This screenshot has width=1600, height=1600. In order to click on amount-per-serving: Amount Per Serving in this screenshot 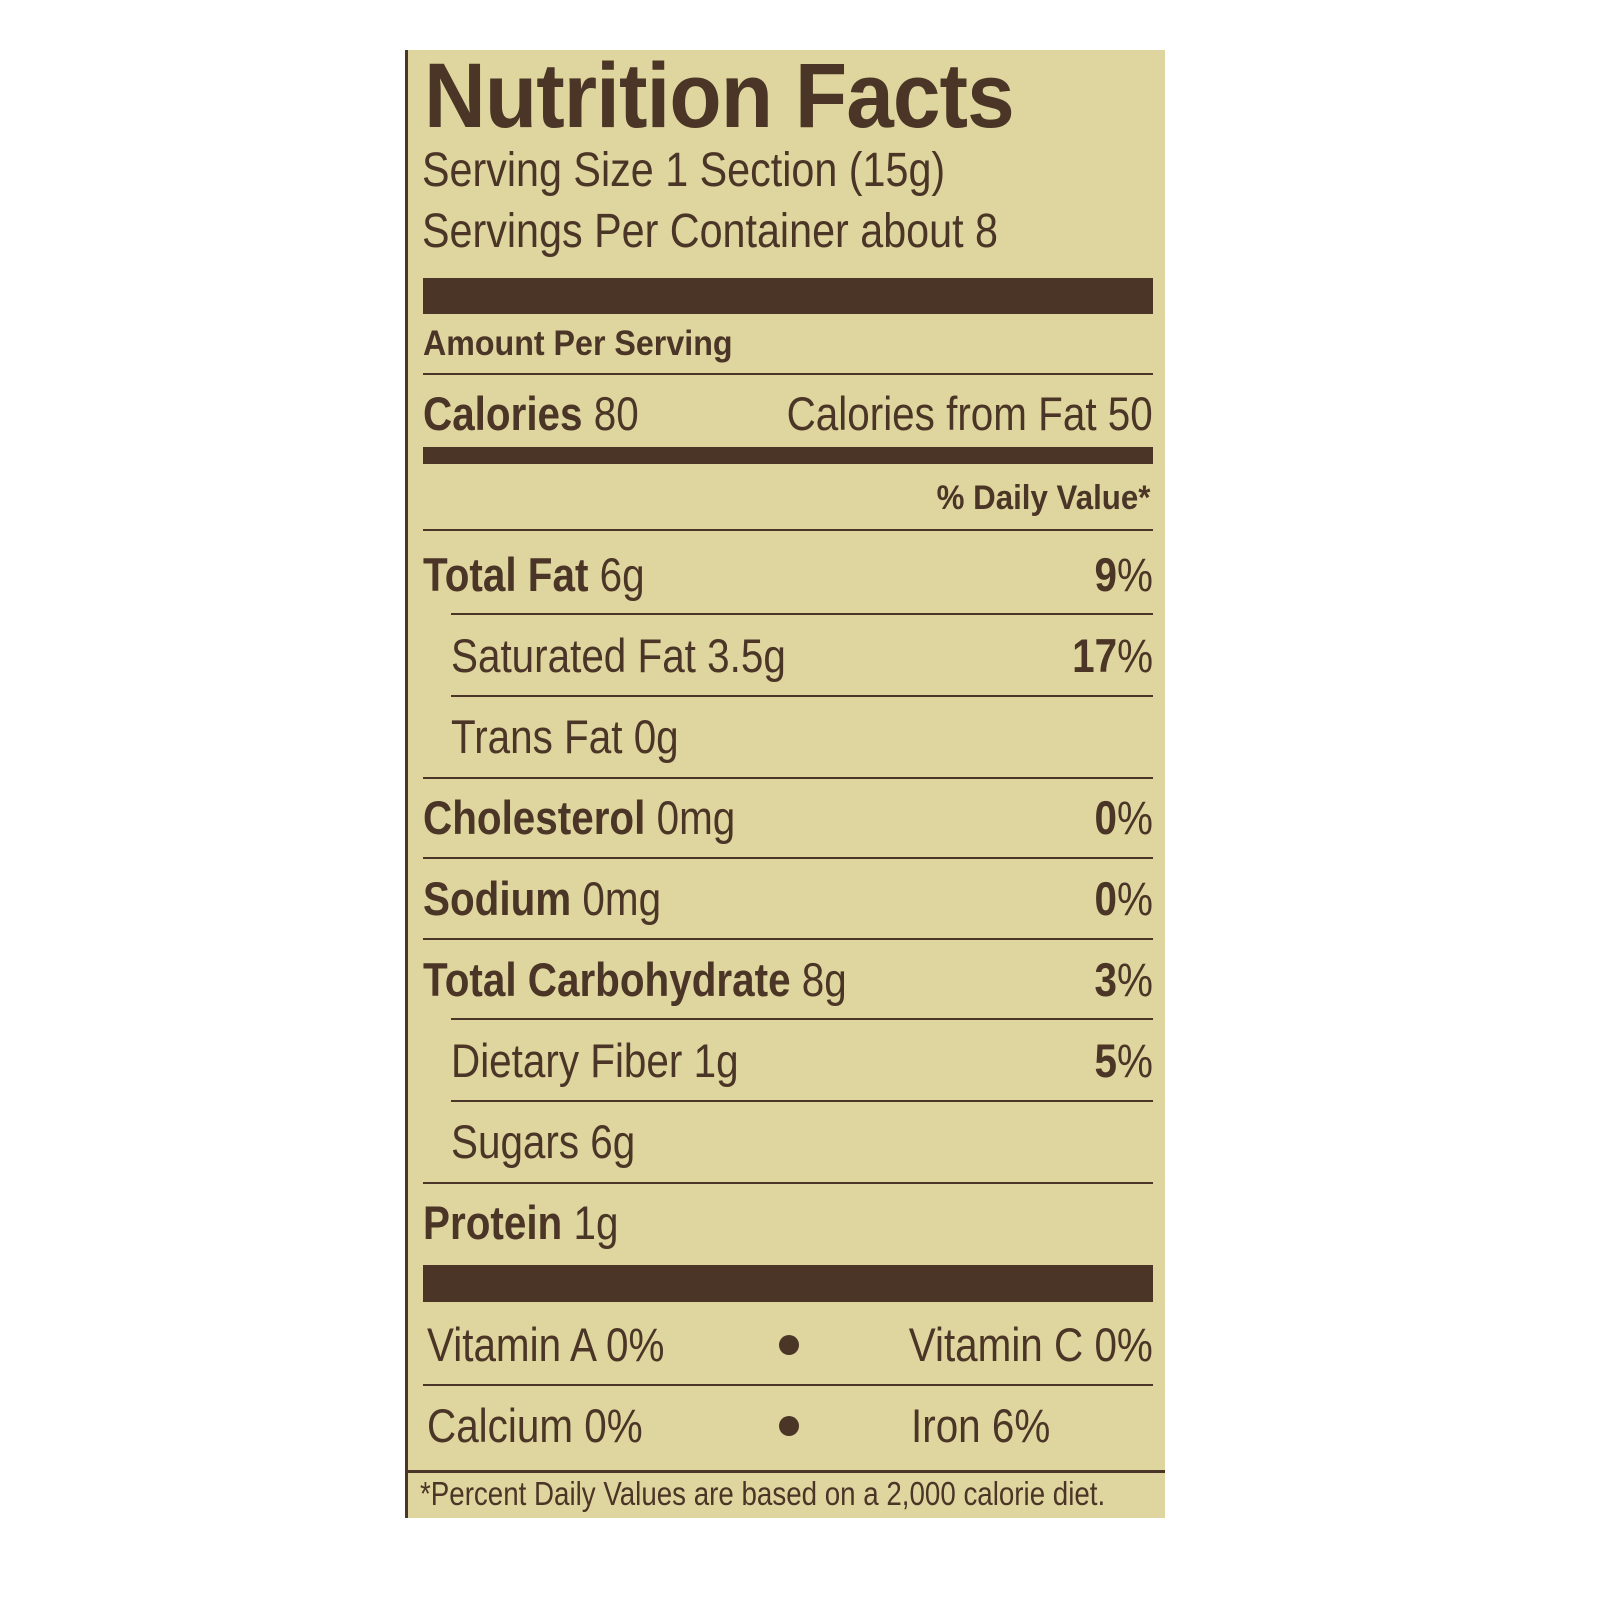, I will do `click(578, 343)`.